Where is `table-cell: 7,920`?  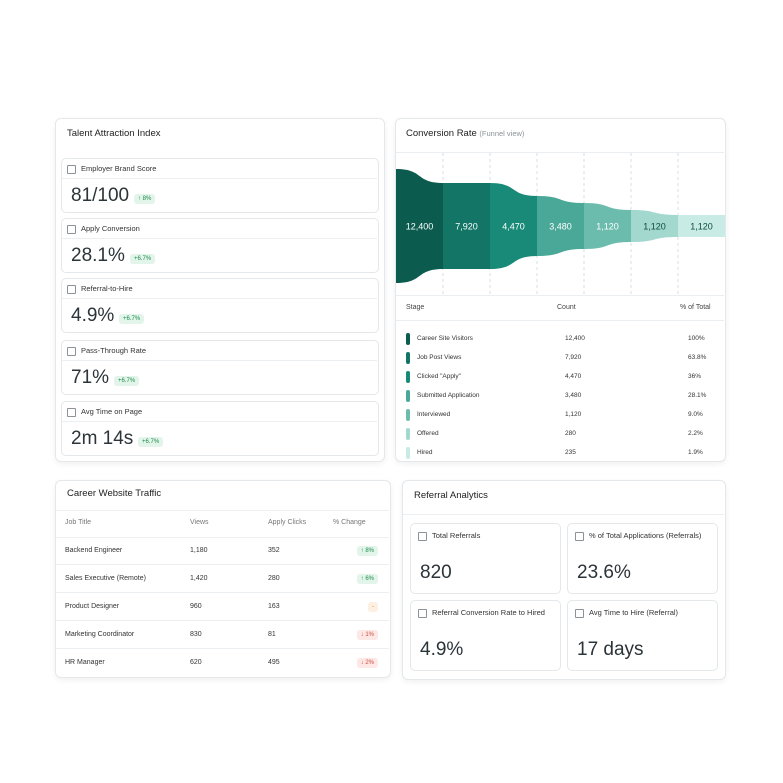 table-cell: 7,920 is located at coordinates (573, 357).